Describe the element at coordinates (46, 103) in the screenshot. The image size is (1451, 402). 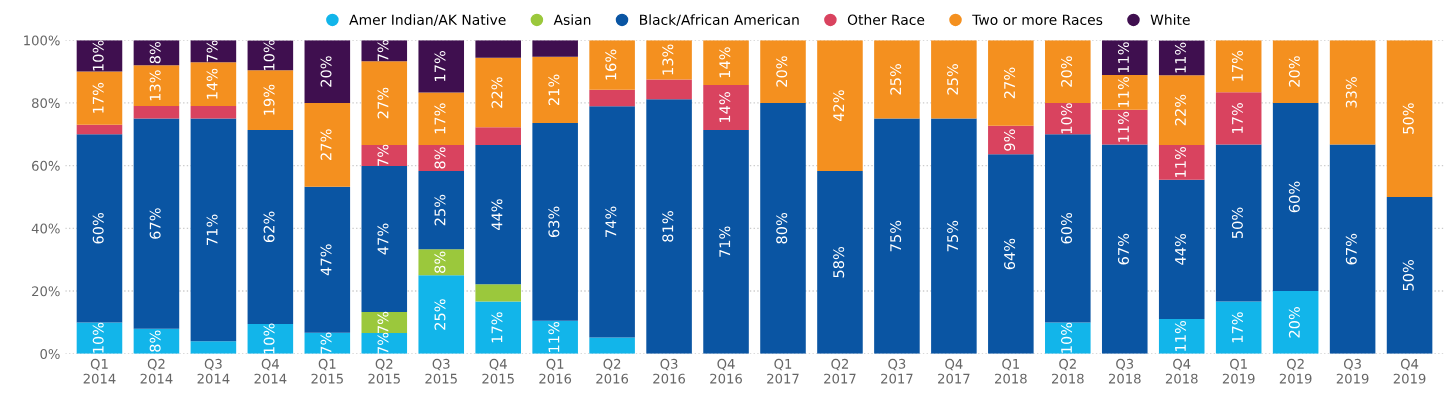
I see `y-tick-label: 80%` at that location.